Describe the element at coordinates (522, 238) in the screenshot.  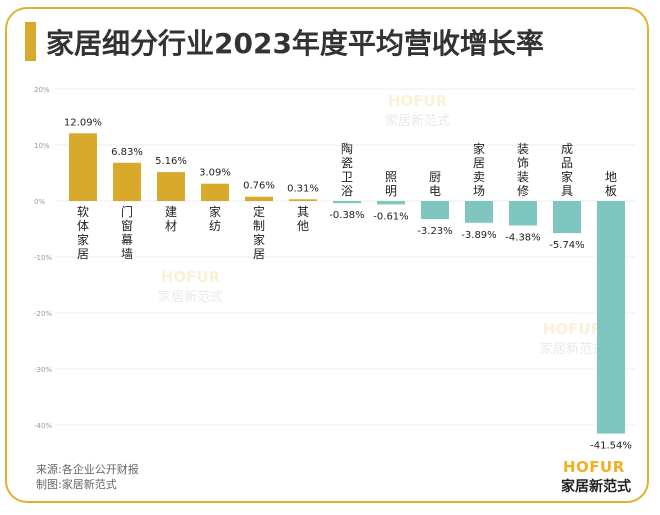
I see `data-label: -4.38%` at that location.